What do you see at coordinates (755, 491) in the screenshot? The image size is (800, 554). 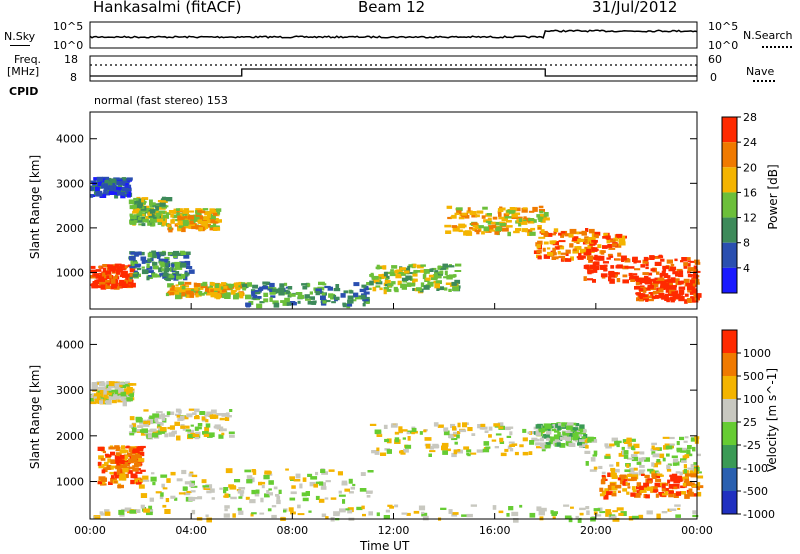 I see `colorbar-tick-label: -500` at bounding box center [755, 491].